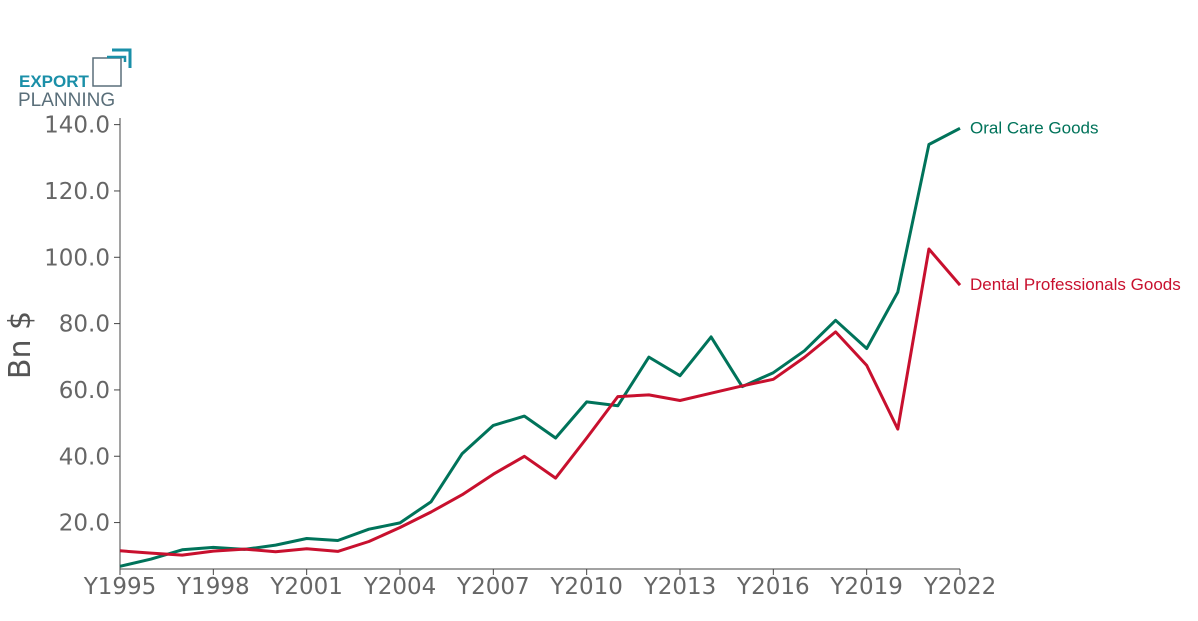 The width and height of the screenshot is (1198, 621). What do you see at coordinates (400, 587) in the screenshot?
I see `x-tick-label: Y2004` at bounding box center [400, 587].